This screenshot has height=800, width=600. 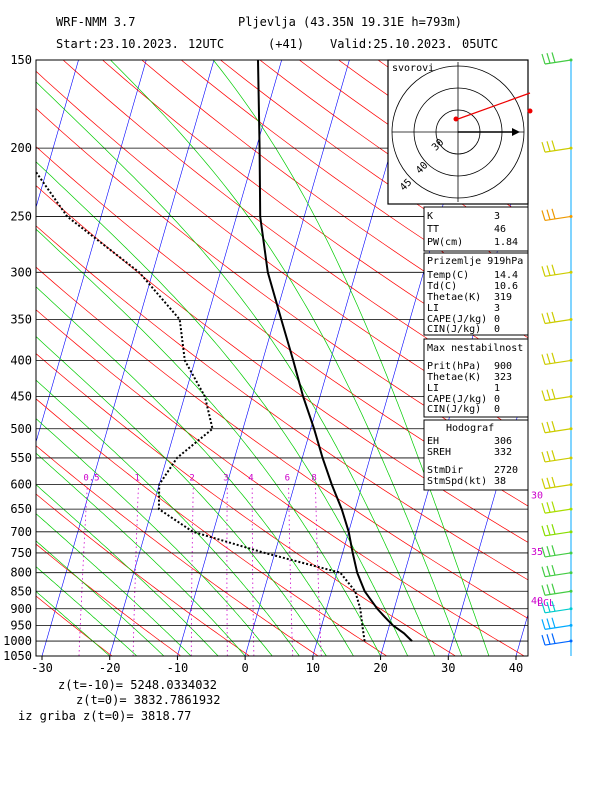 I want to click on surface-title: Prizemlje 919hPa, so click(x=475, y=261).